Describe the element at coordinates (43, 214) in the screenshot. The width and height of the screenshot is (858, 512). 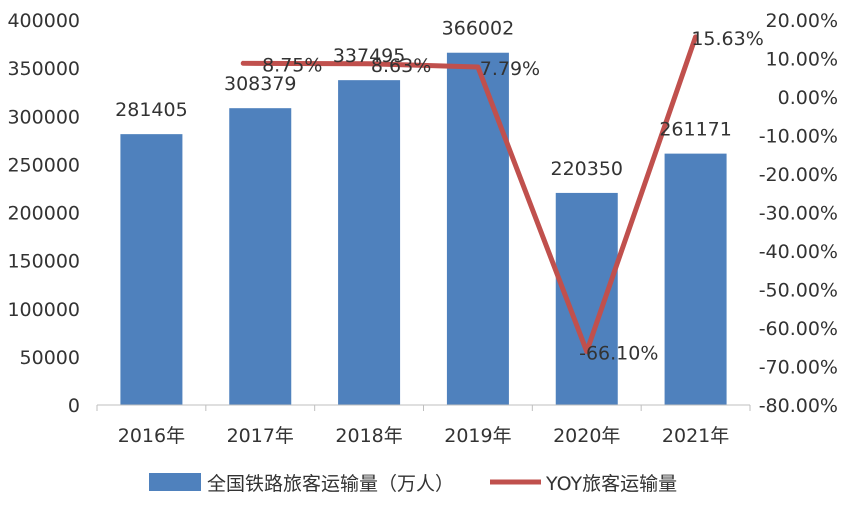
I see `y-left-tick-label: 200000` at that location.